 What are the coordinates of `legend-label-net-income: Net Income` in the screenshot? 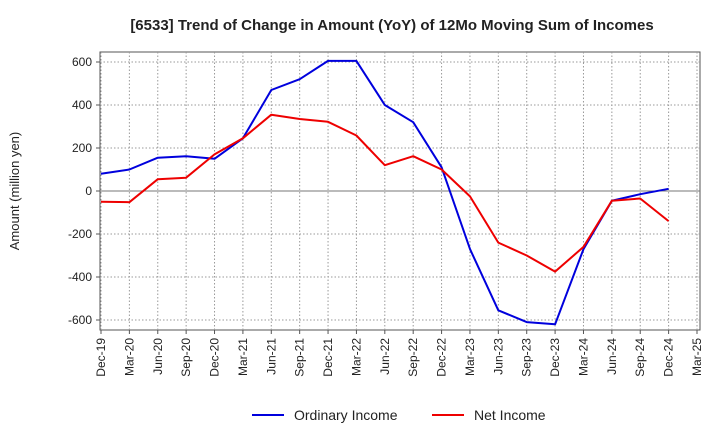 It's located at (510, 415).